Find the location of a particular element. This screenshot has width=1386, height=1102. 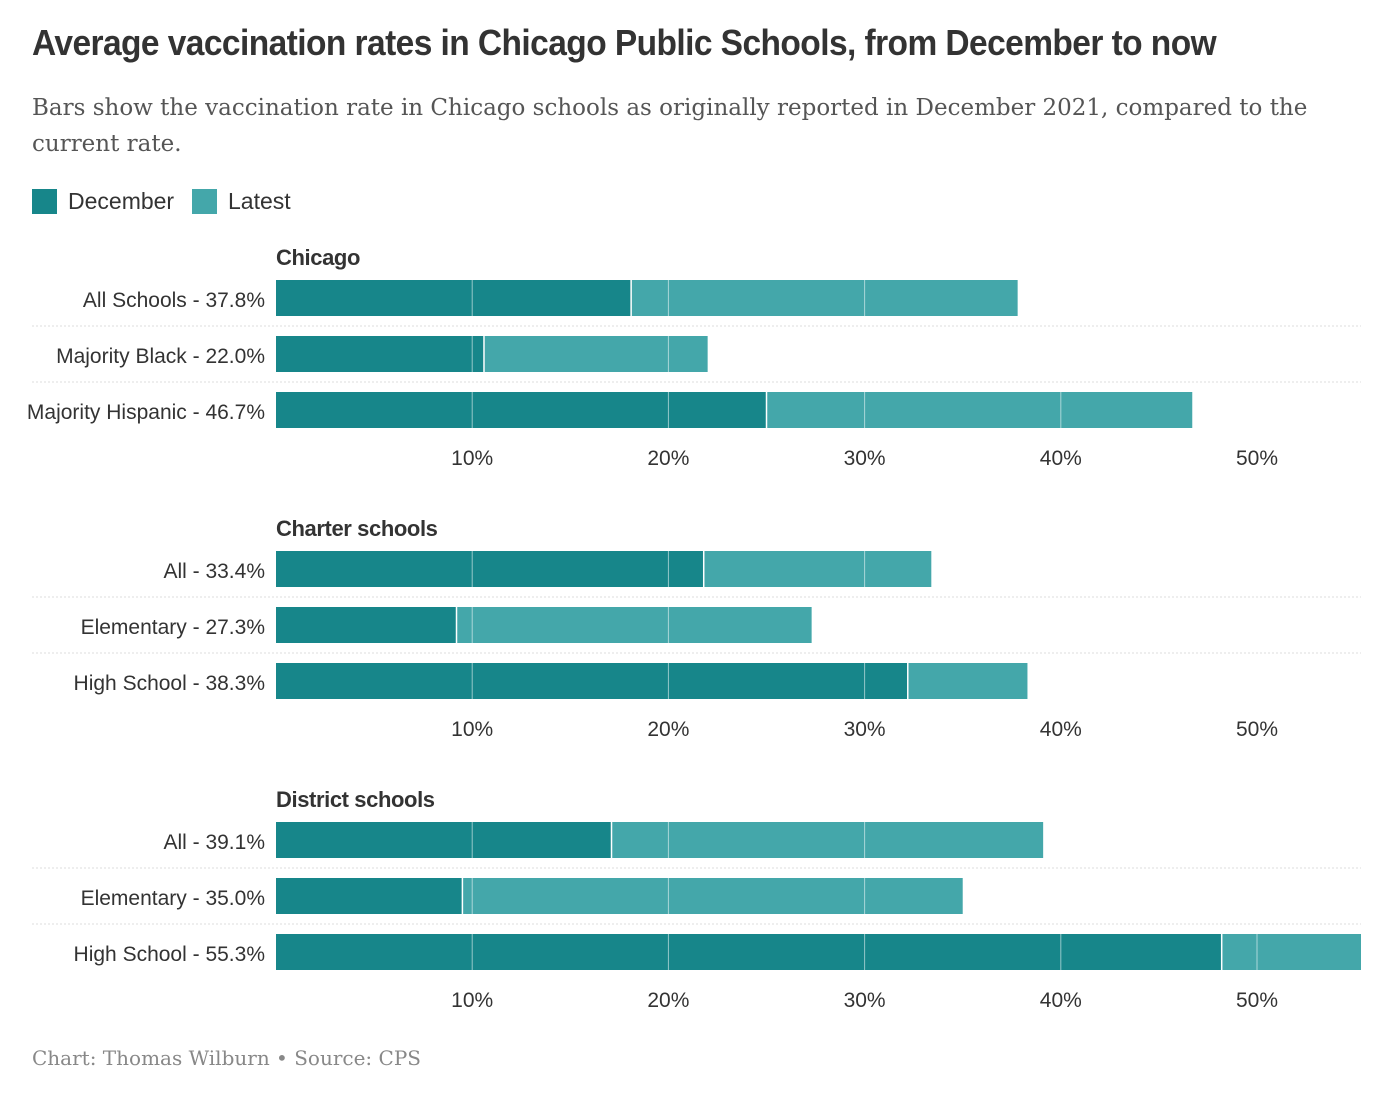

row-label: Elementary - 27.3% is located at coordinates (173, 627).